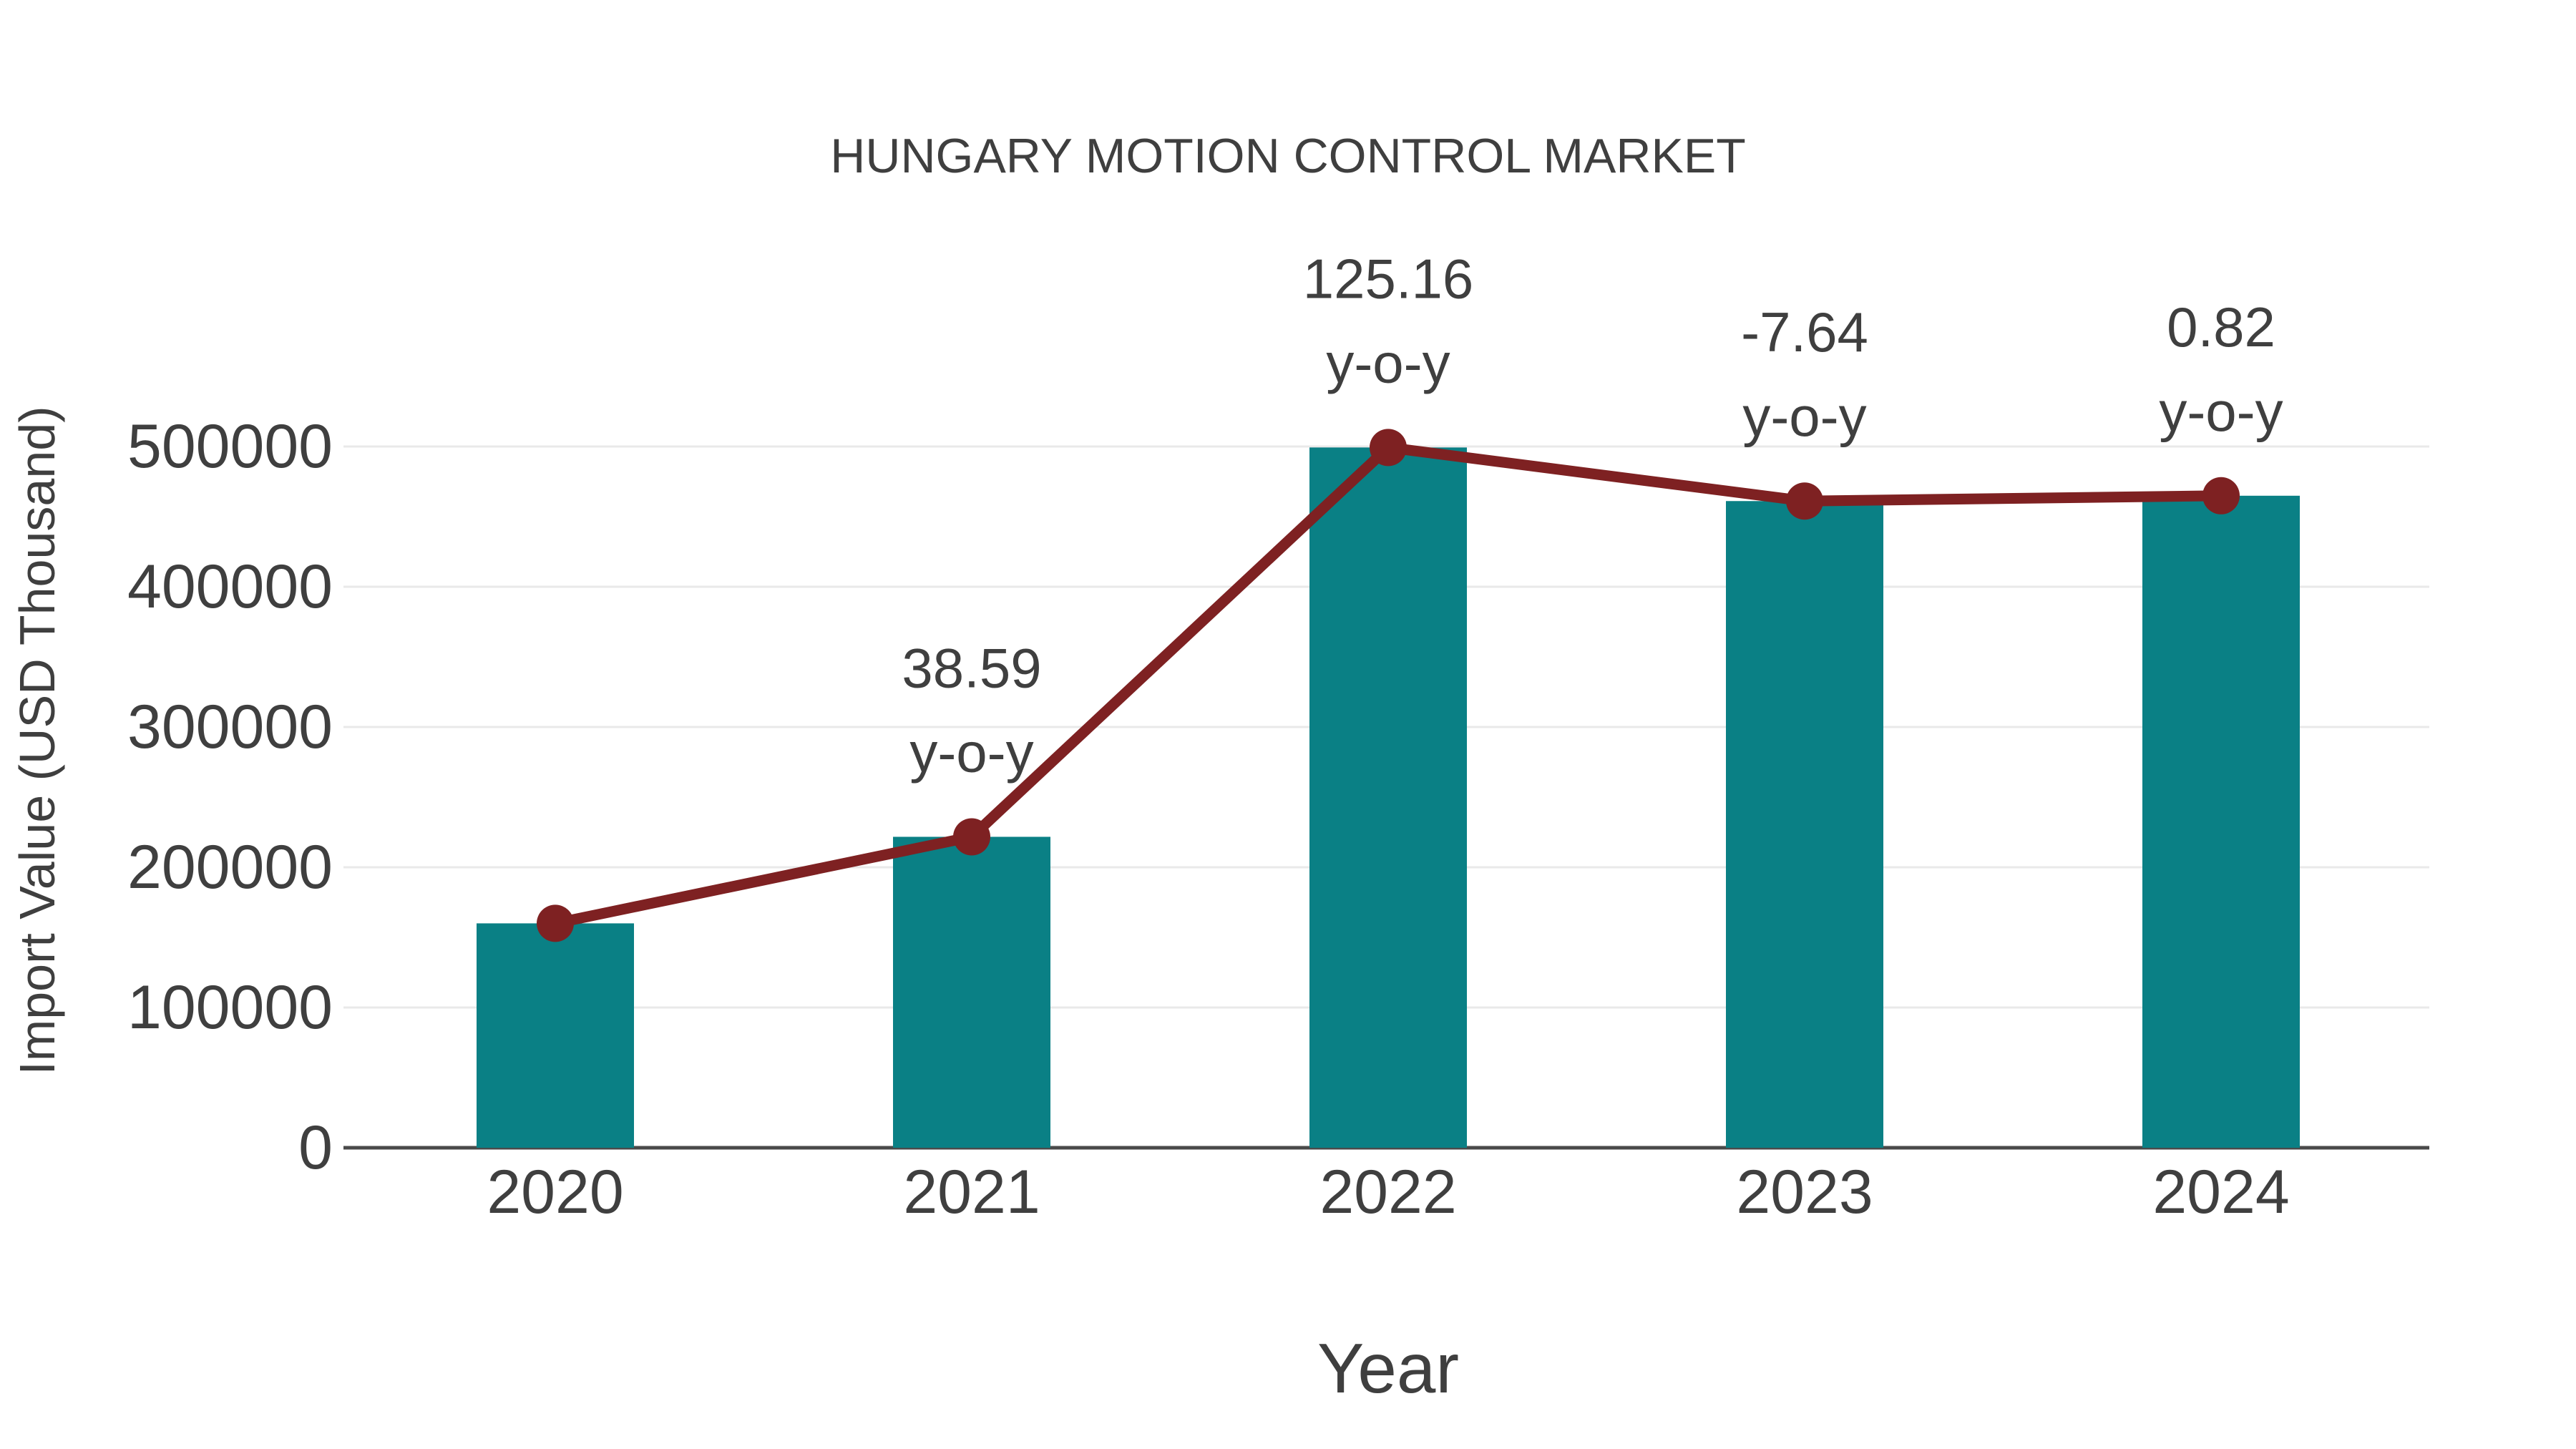  I want to click on bar-2020, so click(555, 1035).